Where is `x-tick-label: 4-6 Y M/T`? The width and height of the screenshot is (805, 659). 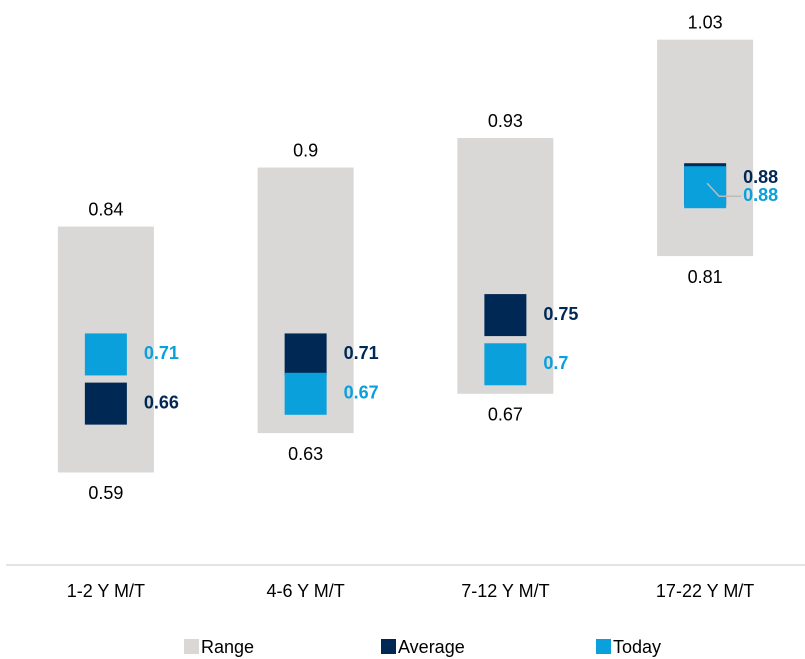
x-tick-label: 4-6 Y M/T is located at coordinates (305, 591).